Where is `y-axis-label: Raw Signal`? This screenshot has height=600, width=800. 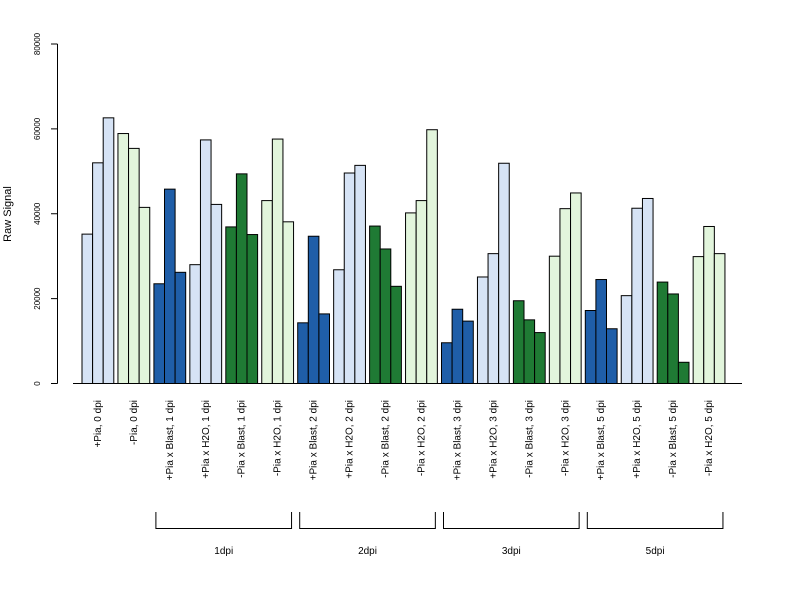 y-axis-label: Raw Signal is located at coordinates (8, 214).